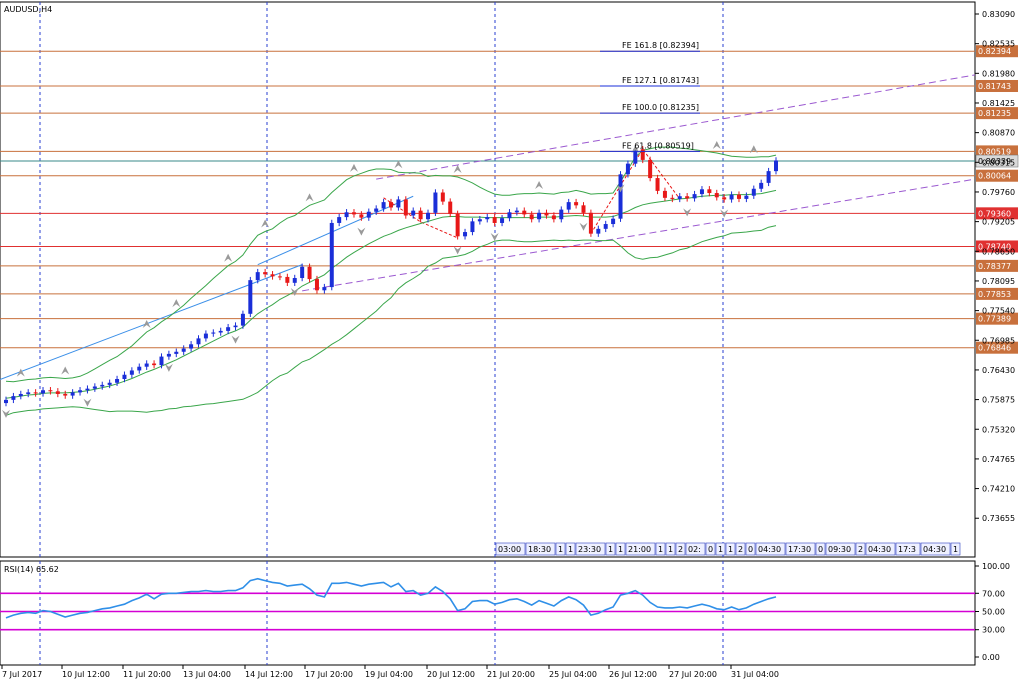  What do you see at coordinates (389, 674) in the screenshot?
I see `time-tick-label: 19 Jul 04:00` at bounding box center [389, 674].